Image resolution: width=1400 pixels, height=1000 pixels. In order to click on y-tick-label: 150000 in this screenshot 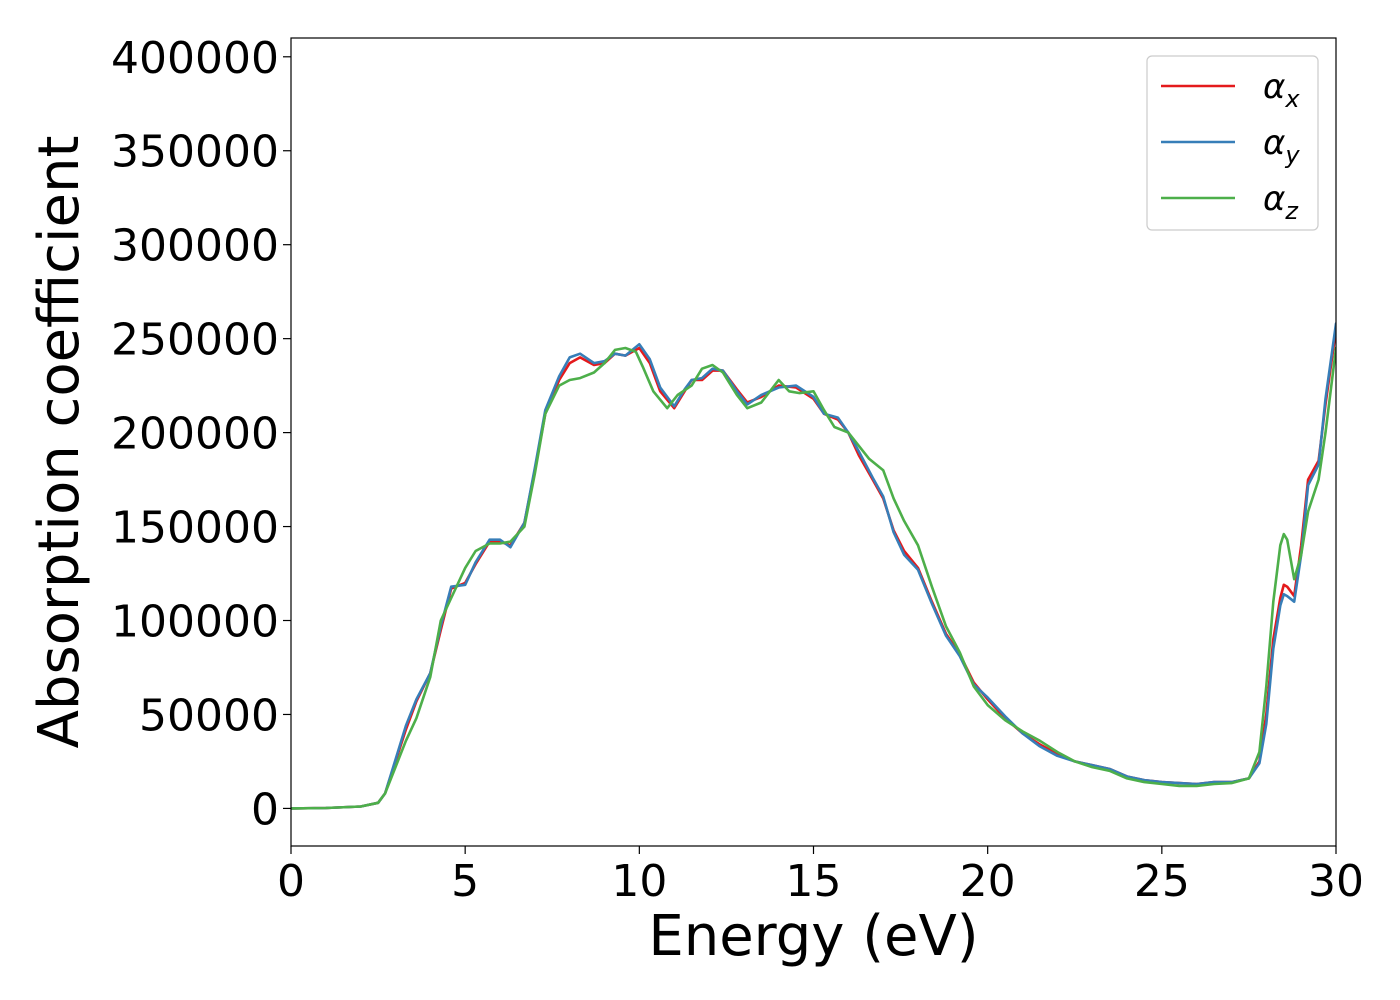, I will do `click(195, 528)`.